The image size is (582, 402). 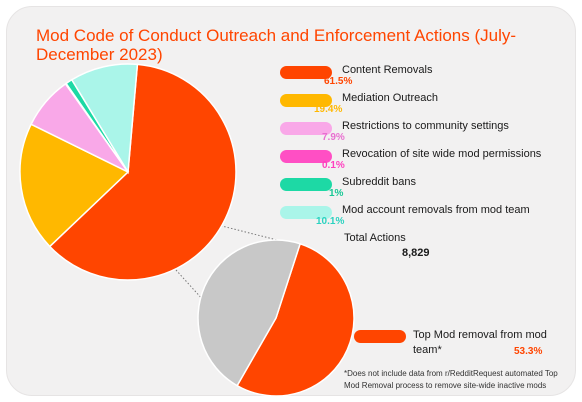 What do you see at coordinates (380, 336) in the screenshot?
I see `legend-swatch-top-mod-removal` at bounding box center [380, 336].